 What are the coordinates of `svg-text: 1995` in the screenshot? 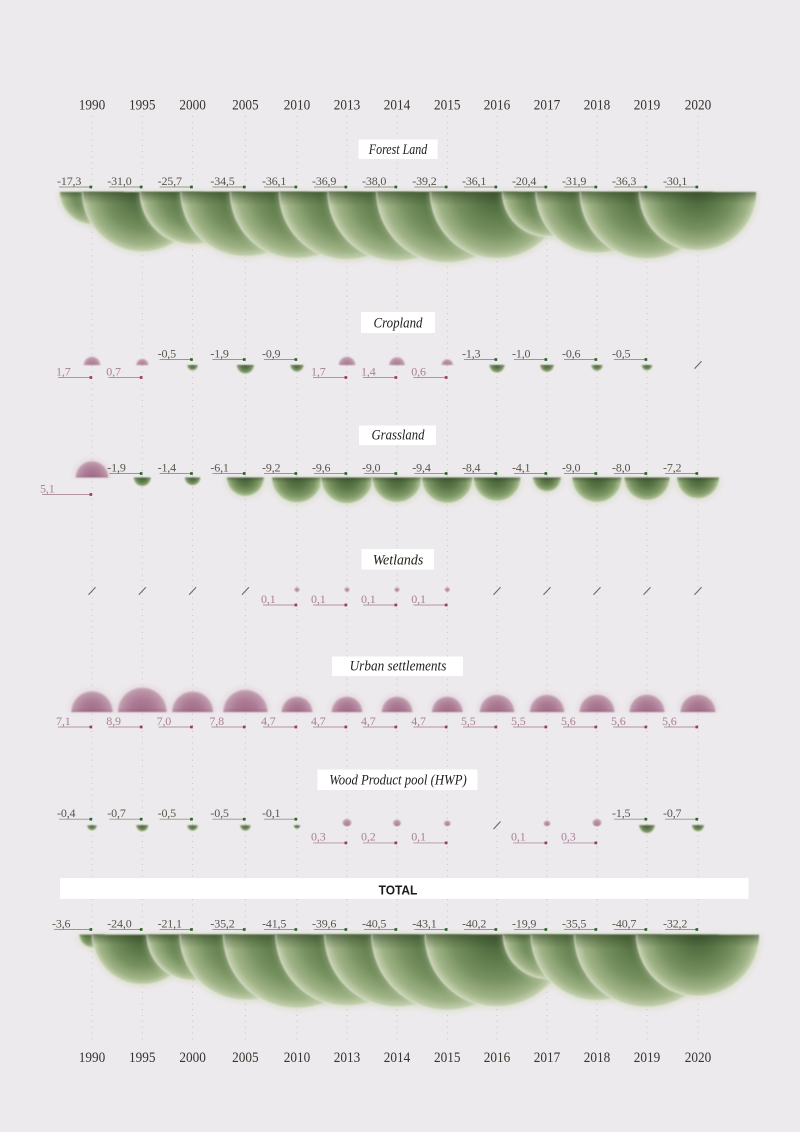 It's located at (142, 106).